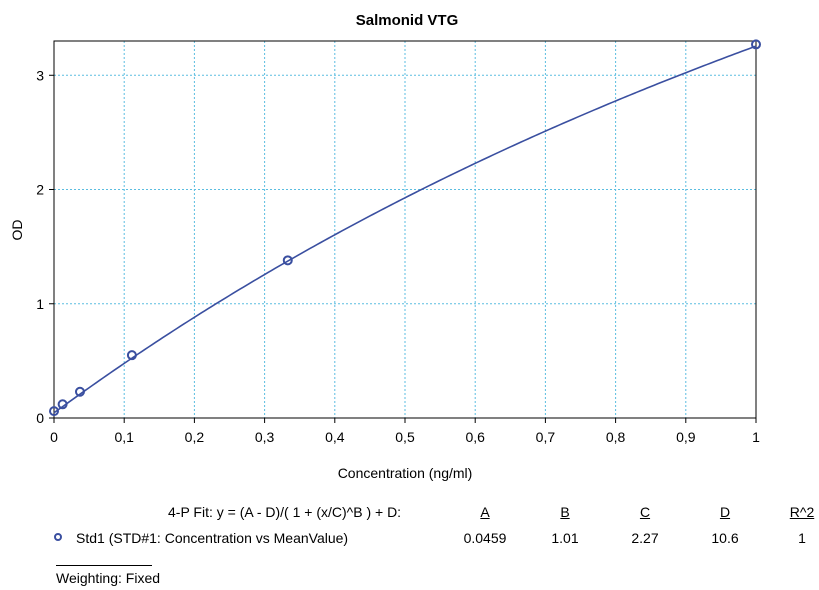 This screenshot has width=819, height=590. I want to click on x-tick-label: 0,2, so click(195, 437).